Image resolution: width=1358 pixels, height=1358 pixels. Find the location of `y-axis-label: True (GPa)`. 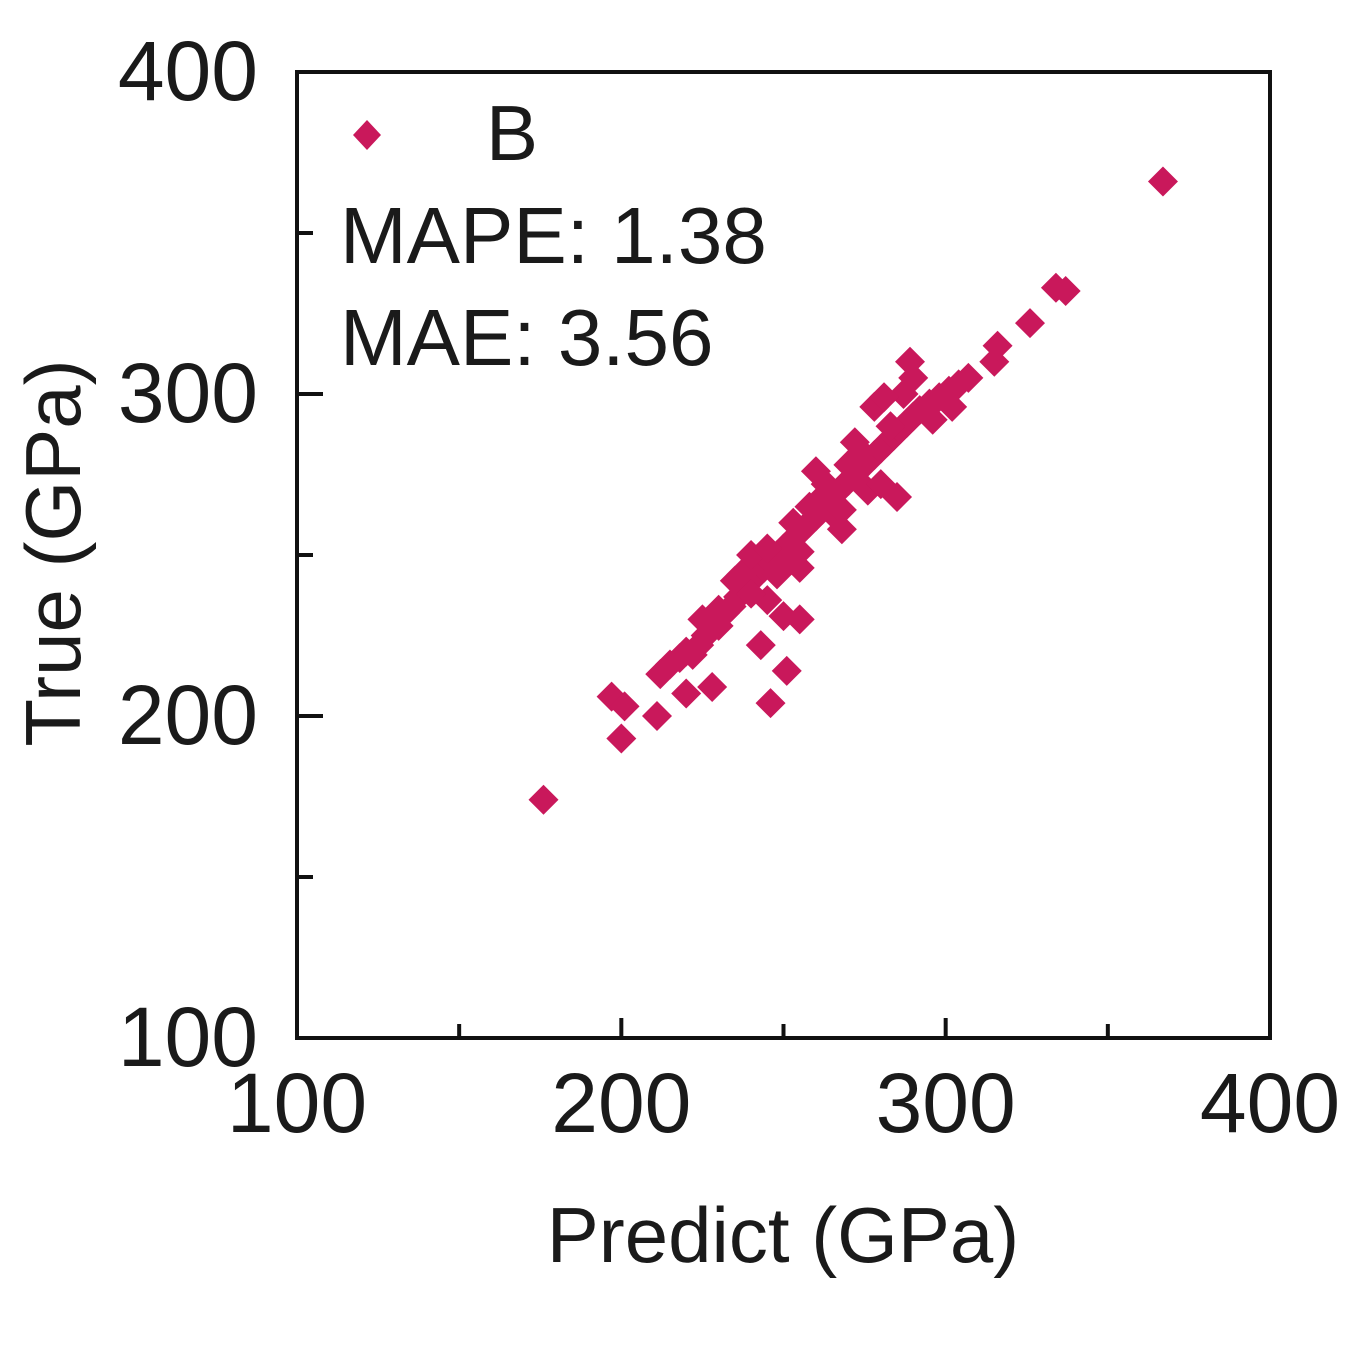

y-axis-label: True (GPa) is located at coordinates (53, 552).